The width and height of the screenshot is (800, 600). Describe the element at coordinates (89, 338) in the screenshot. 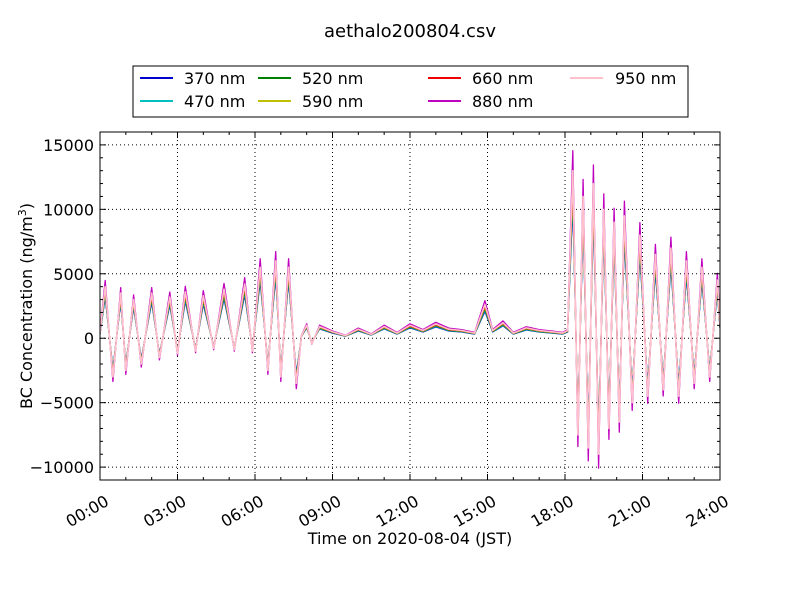

I see `y-tick-label: 0` at that location.